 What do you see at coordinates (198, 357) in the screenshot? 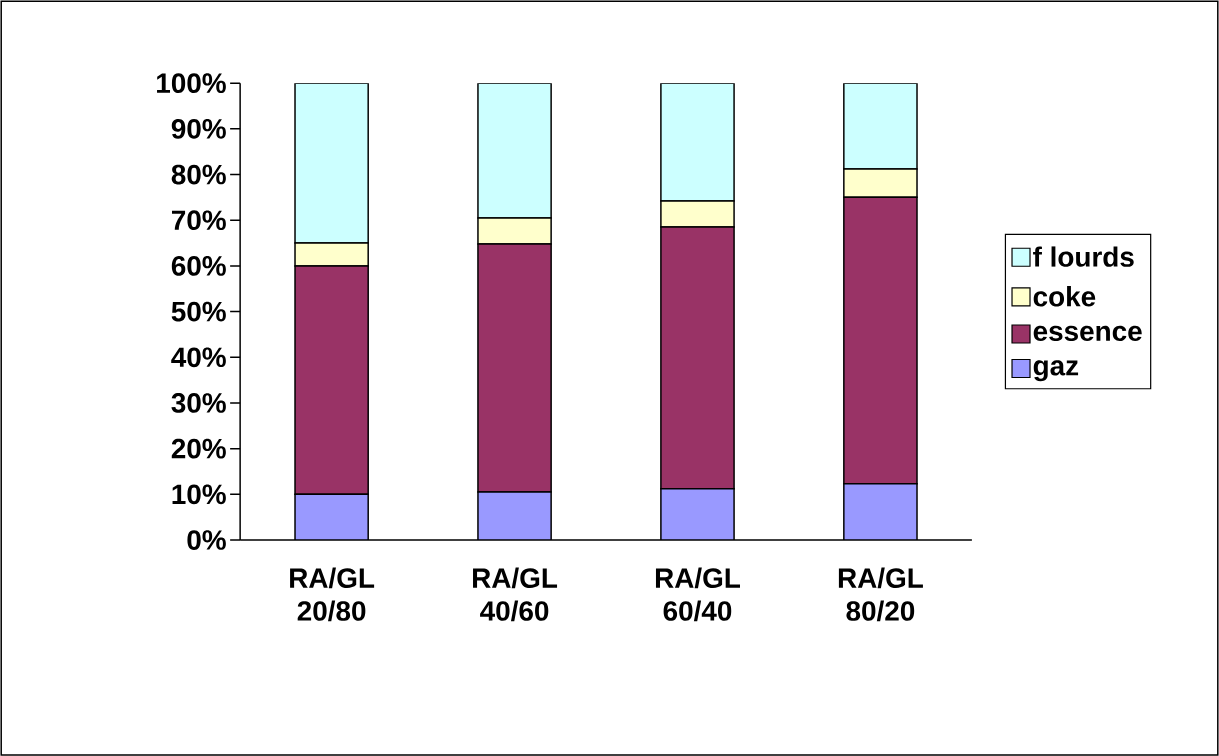
I see `y-tick-label: 40%` at bounding box center [198, 357].